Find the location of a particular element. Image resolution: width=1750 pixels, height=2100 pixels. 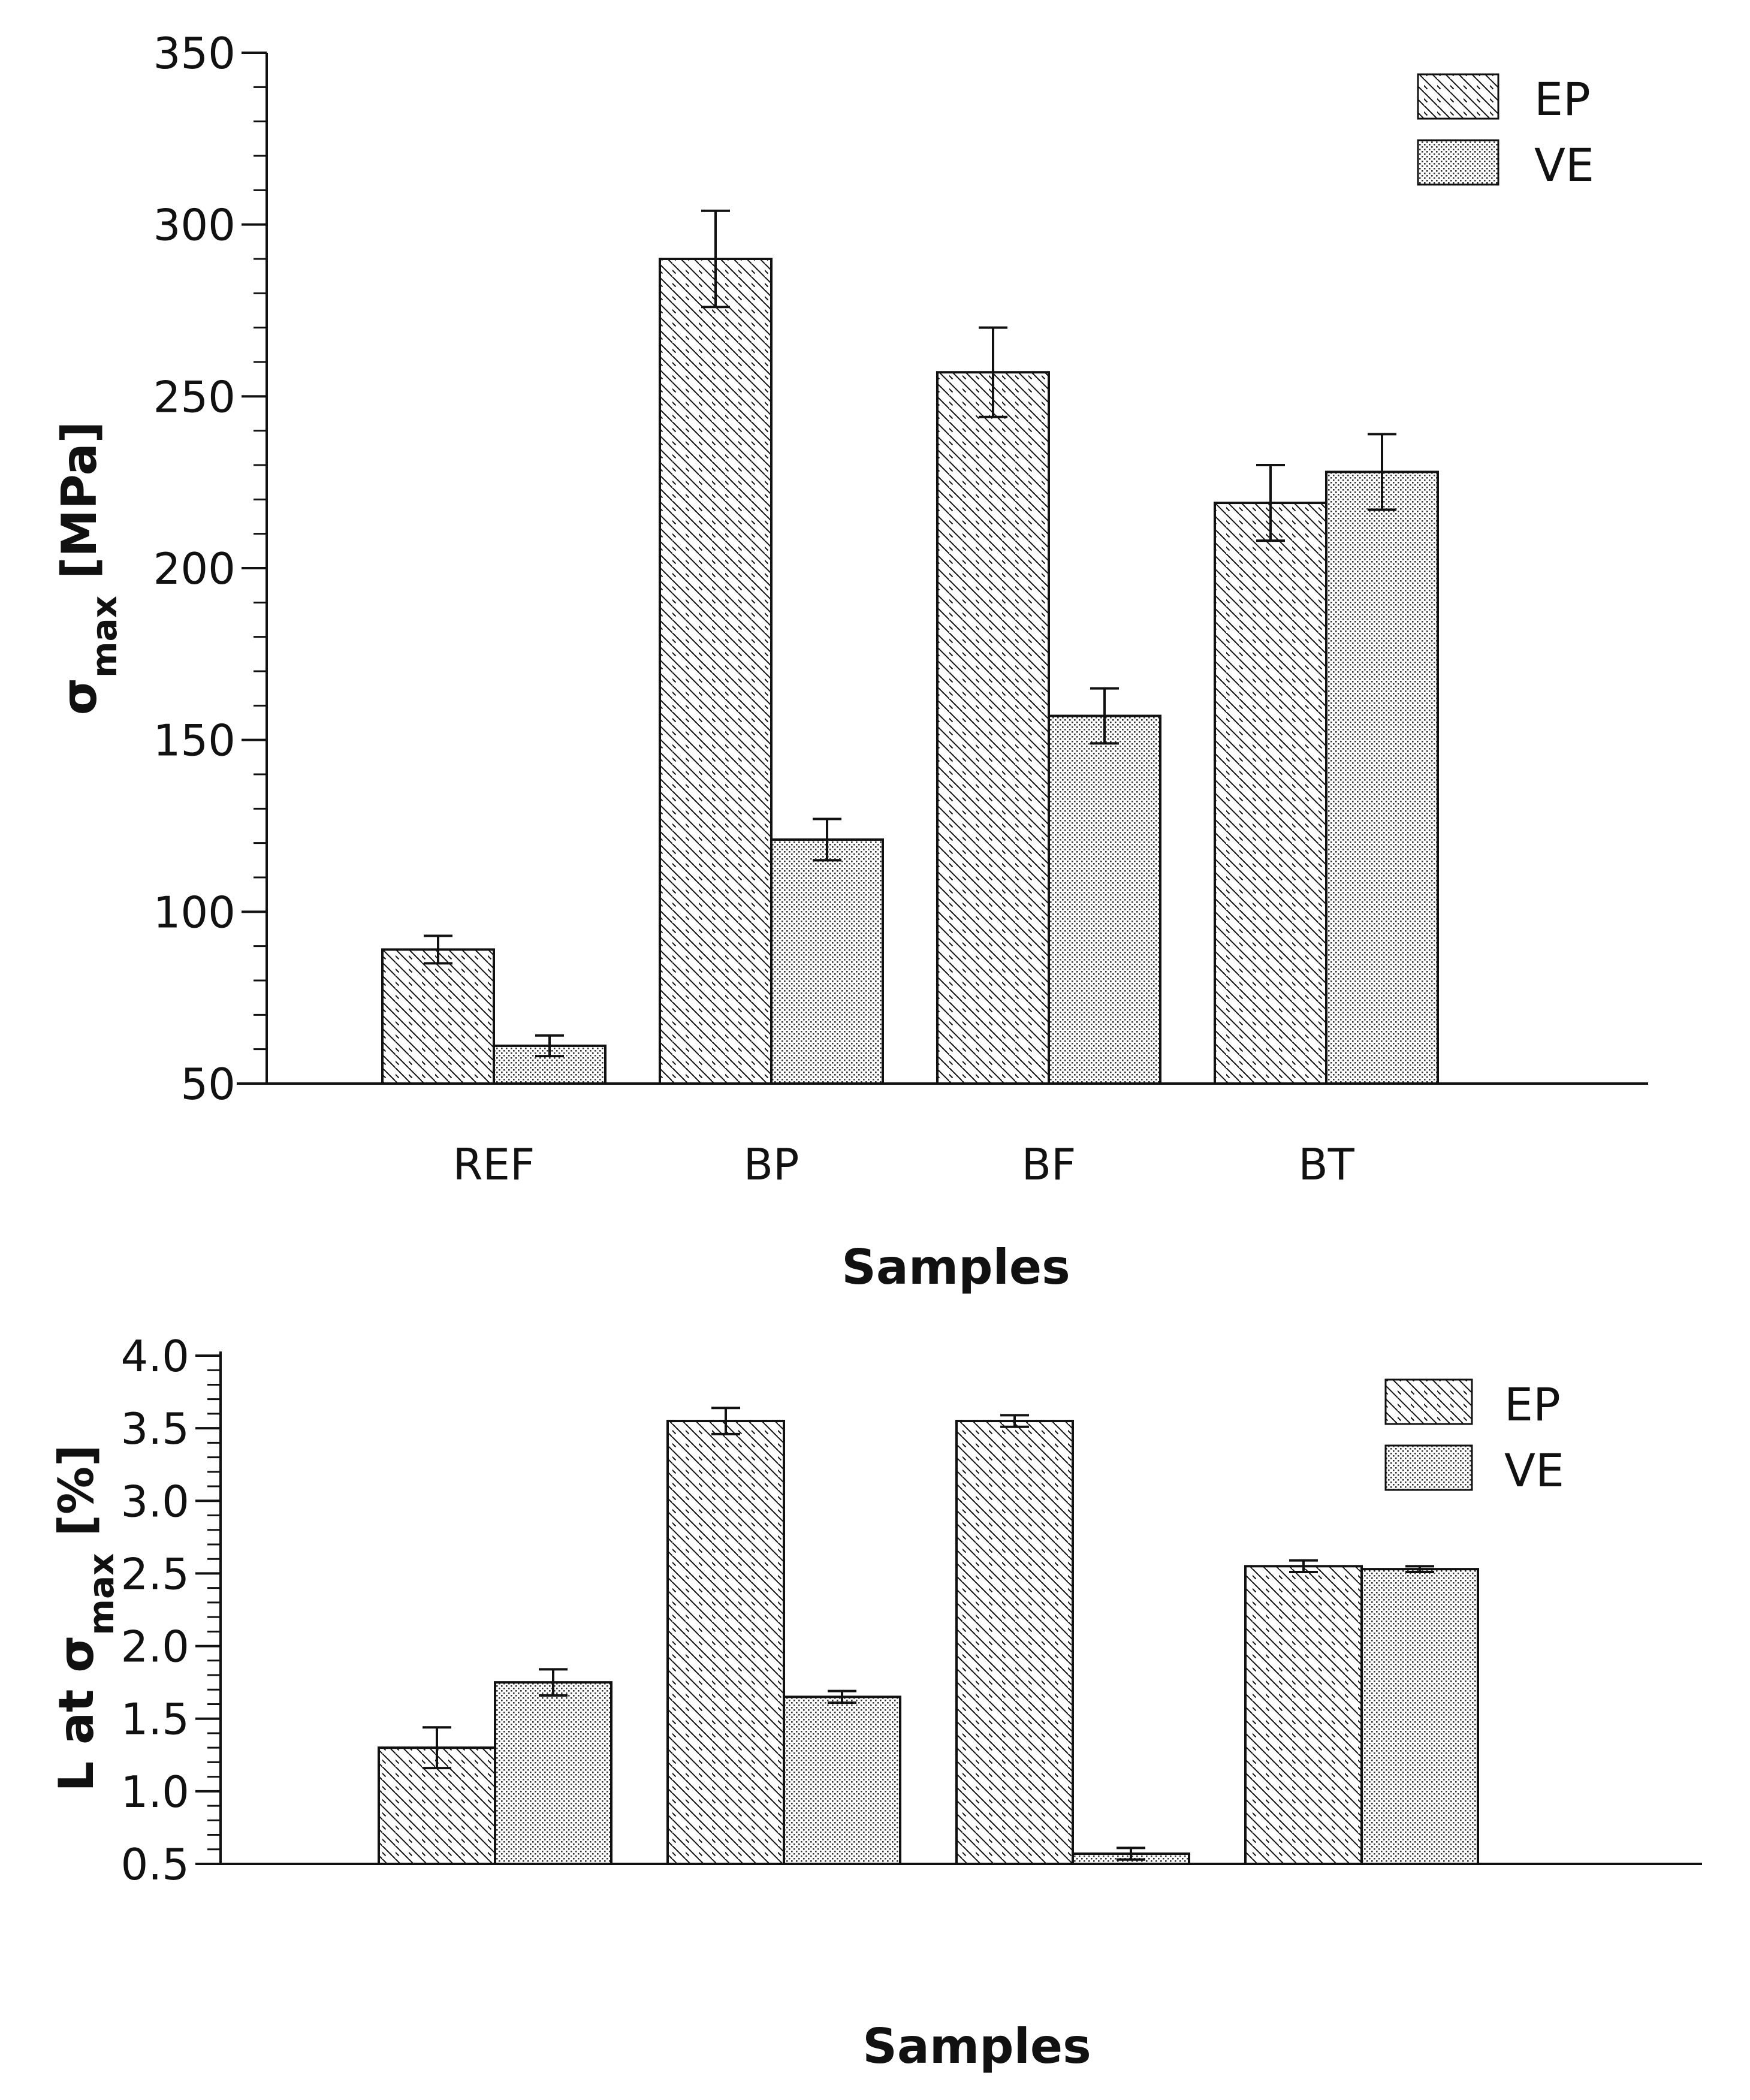

y-tick-label: 150 is located at coordinates (194, 741).